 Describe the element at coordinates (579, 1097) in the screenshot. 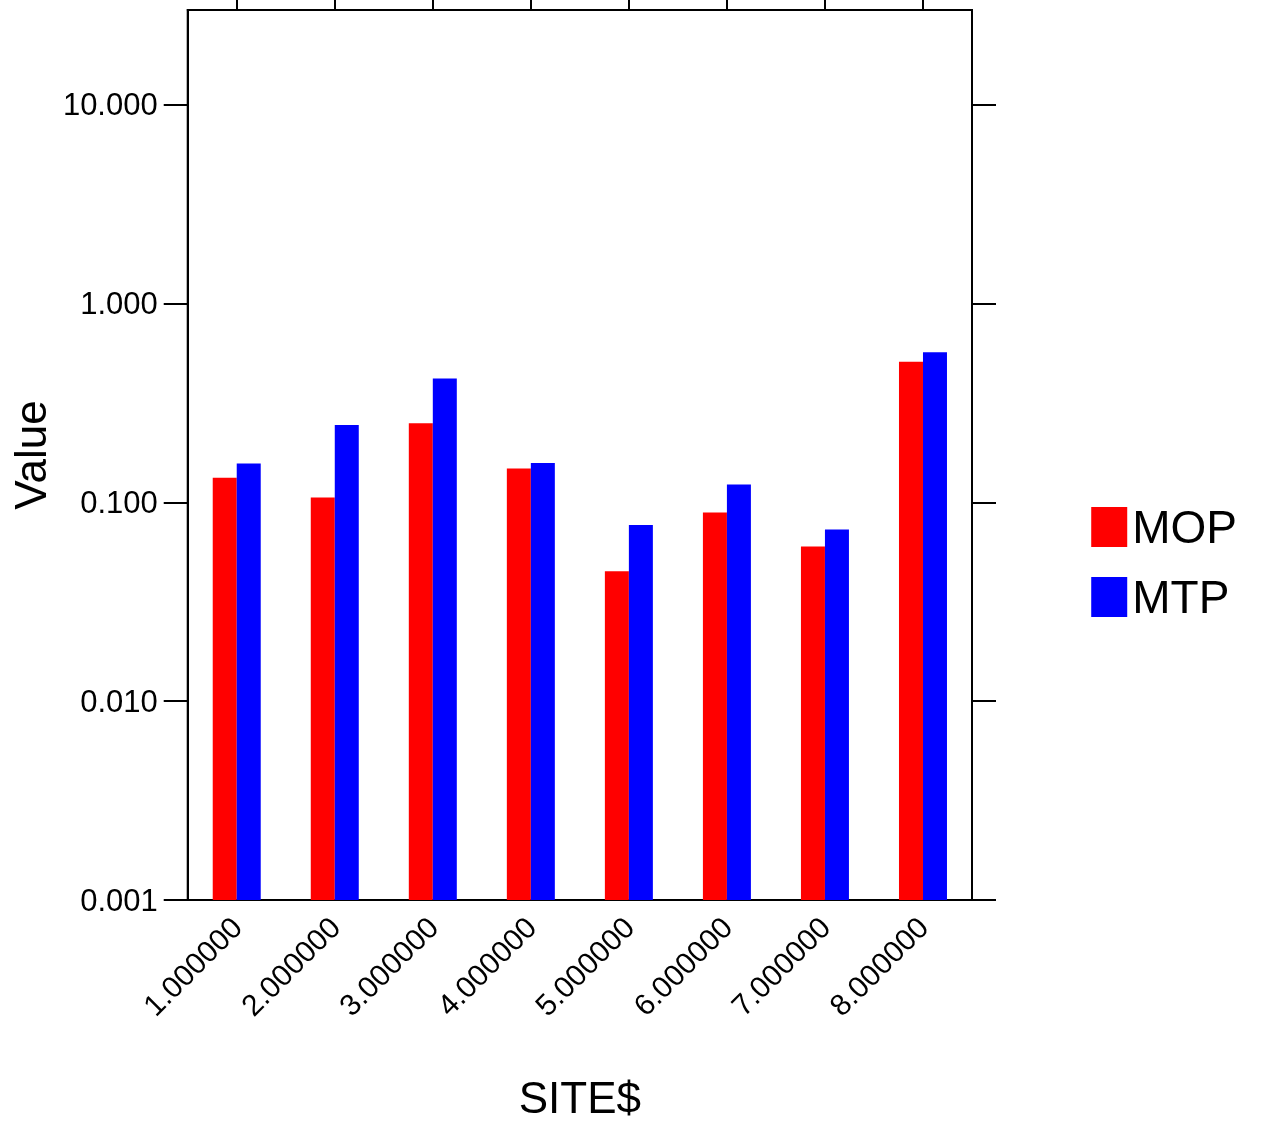

I see `x-axis-title: SITE$` at that location.